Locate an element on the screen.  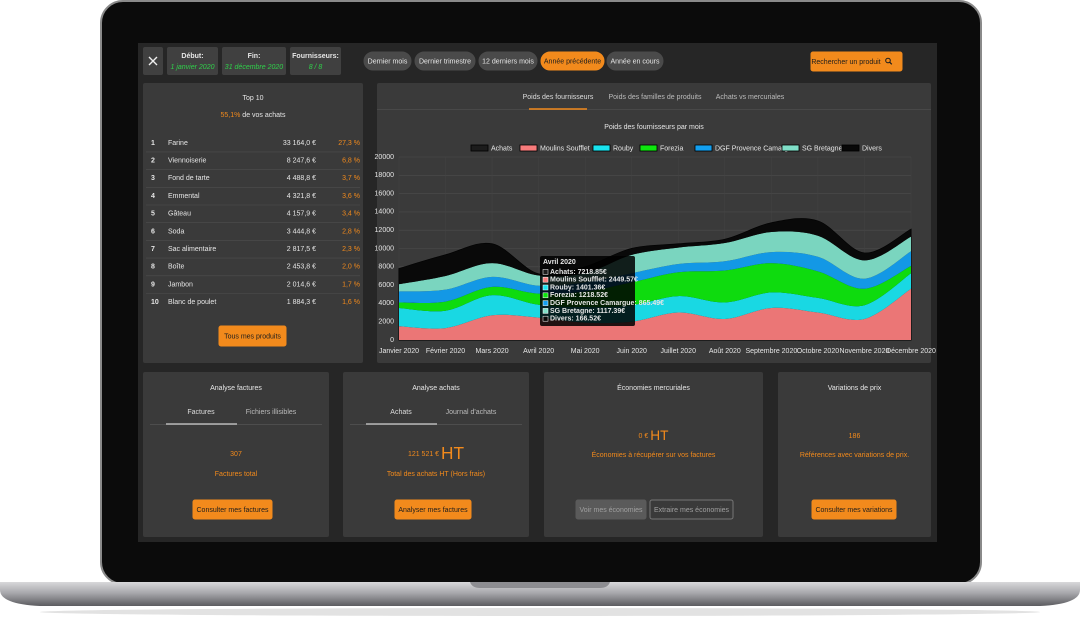
card-button-label: Consulter mes variations is located at coordinates (854, 510).